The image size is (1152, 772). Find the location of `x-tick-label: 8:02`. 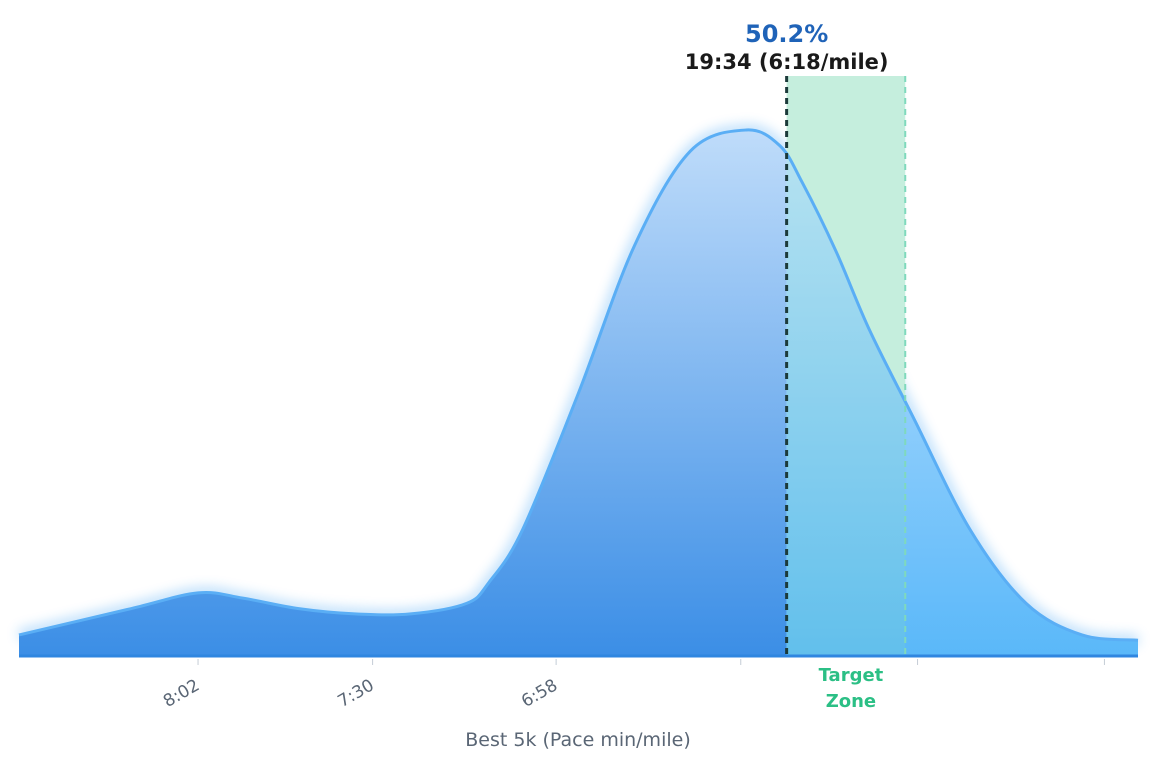

x-tick-label: 8:02 is located at coordinates (181, 693).